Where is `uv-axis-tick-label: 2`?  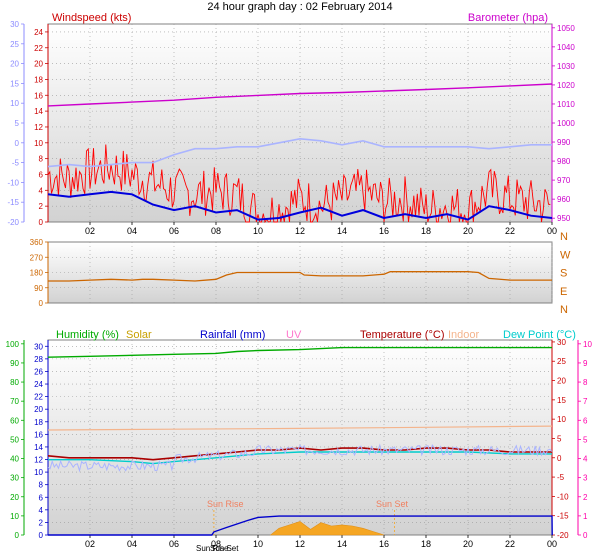
uv-axis-tick-label: 2 is located at coordinates (585, 497).